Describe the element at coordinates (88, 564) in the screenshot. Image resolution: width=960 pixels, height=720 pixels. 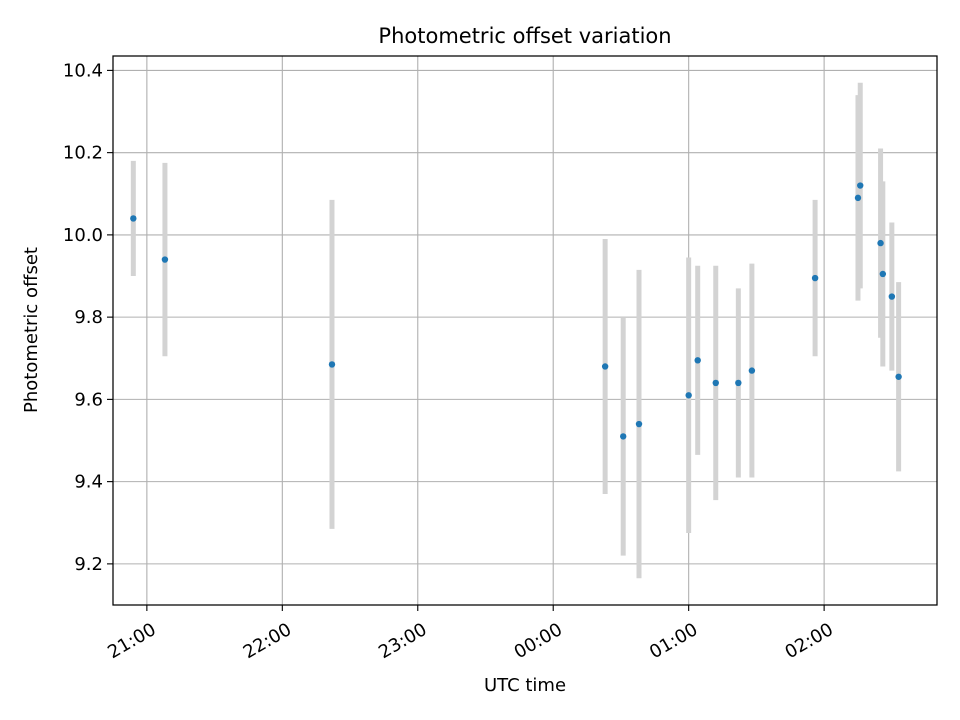
I see `y-tick-label: 9.2` at that location.